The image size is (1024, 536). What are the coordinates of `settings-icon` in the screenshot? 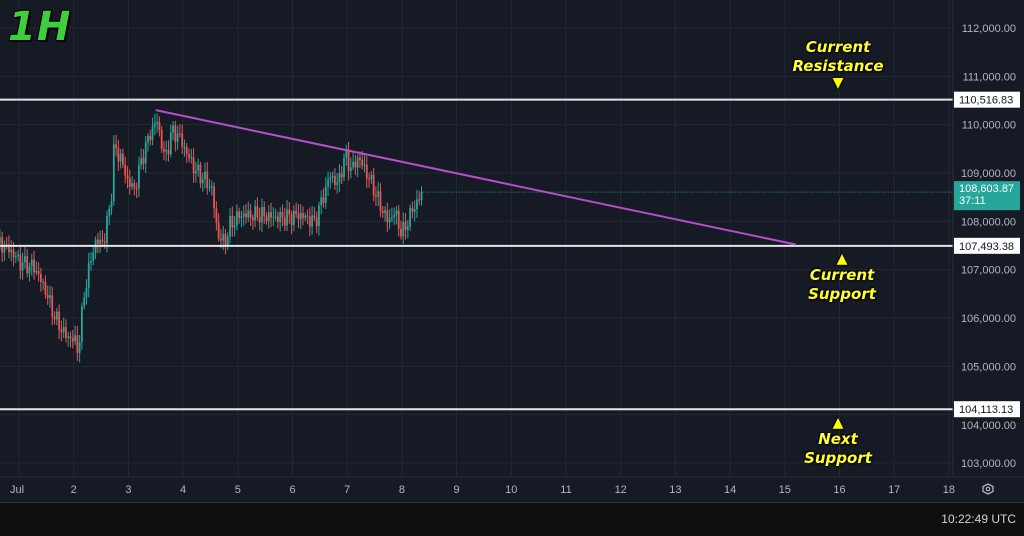 It's located at (988, 489).